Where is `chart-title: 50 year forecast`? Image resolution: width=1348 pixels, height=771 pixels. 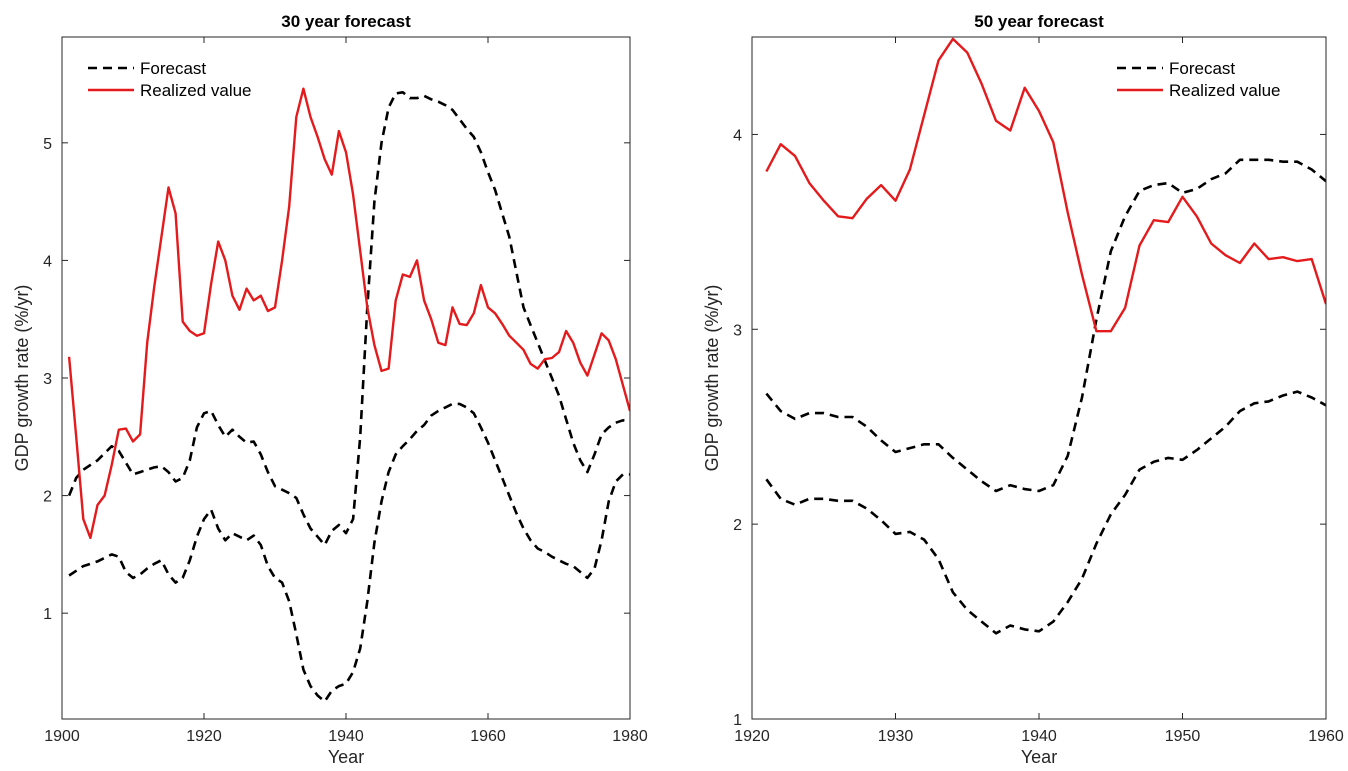
chart-title: 50 year forecast is located at coordinates (1039, 21).